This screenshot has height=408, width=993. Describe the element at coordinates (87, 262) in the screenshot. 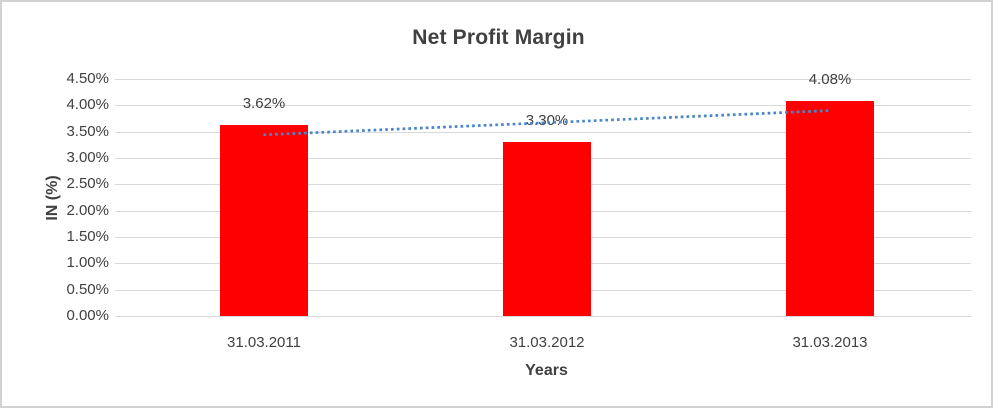

I see `y-tick-label: 1.00%` at that location.